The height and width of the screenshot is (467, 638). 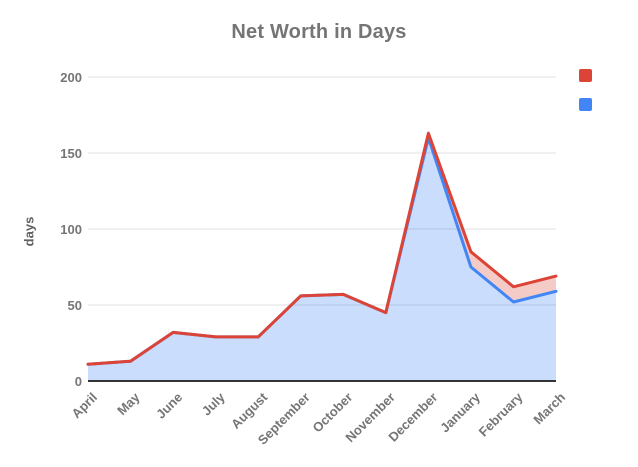 What do you see at coordinates (319, 32) in the screenshot?
I see `chart-title: Net Worth in Days` at bounding box center [319, 32].